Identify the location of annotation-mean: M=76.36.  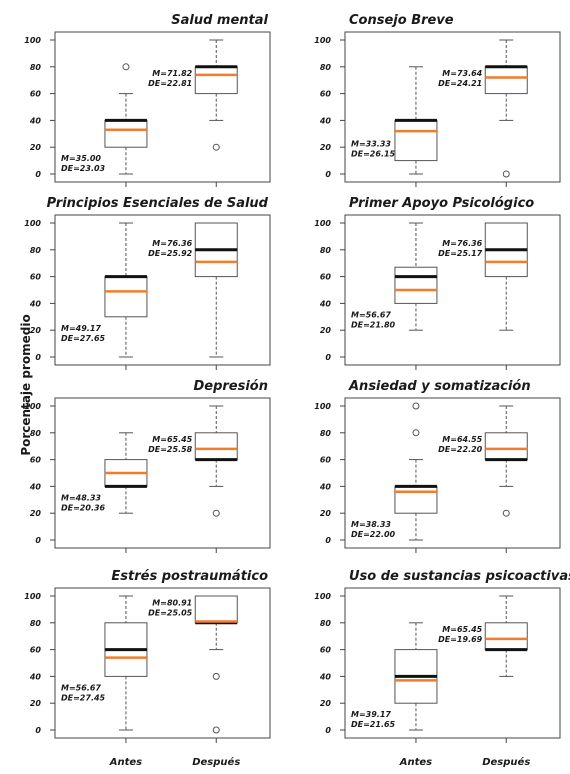
(462, 243).